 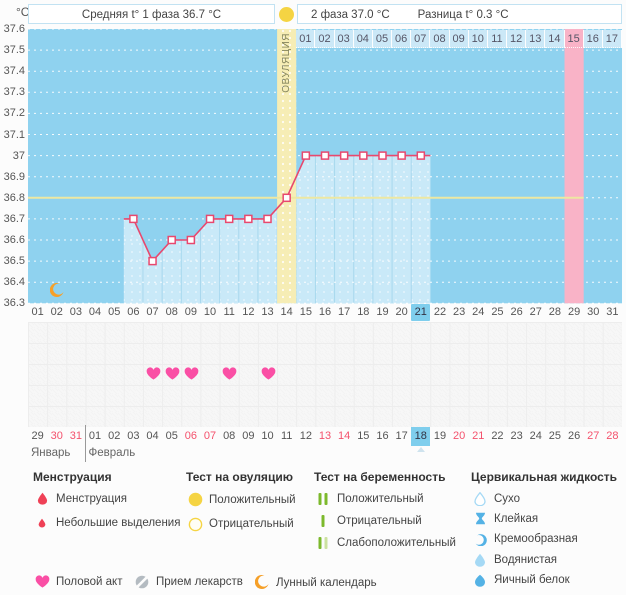 I want to click on drop-large-icon, so click(x=42, y=498).